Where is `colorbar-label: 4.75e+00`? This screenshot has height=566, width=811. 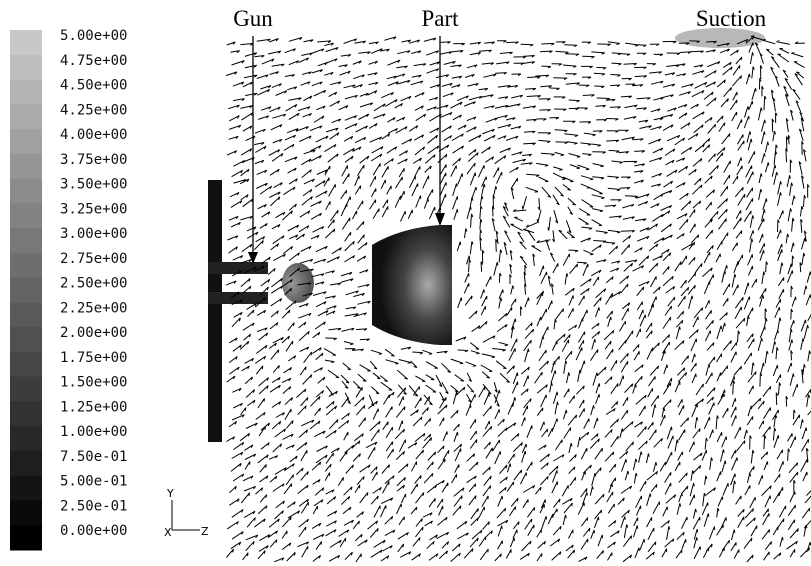
colorbar-label: 4.75e+00 is located at coordinates (93, 61).